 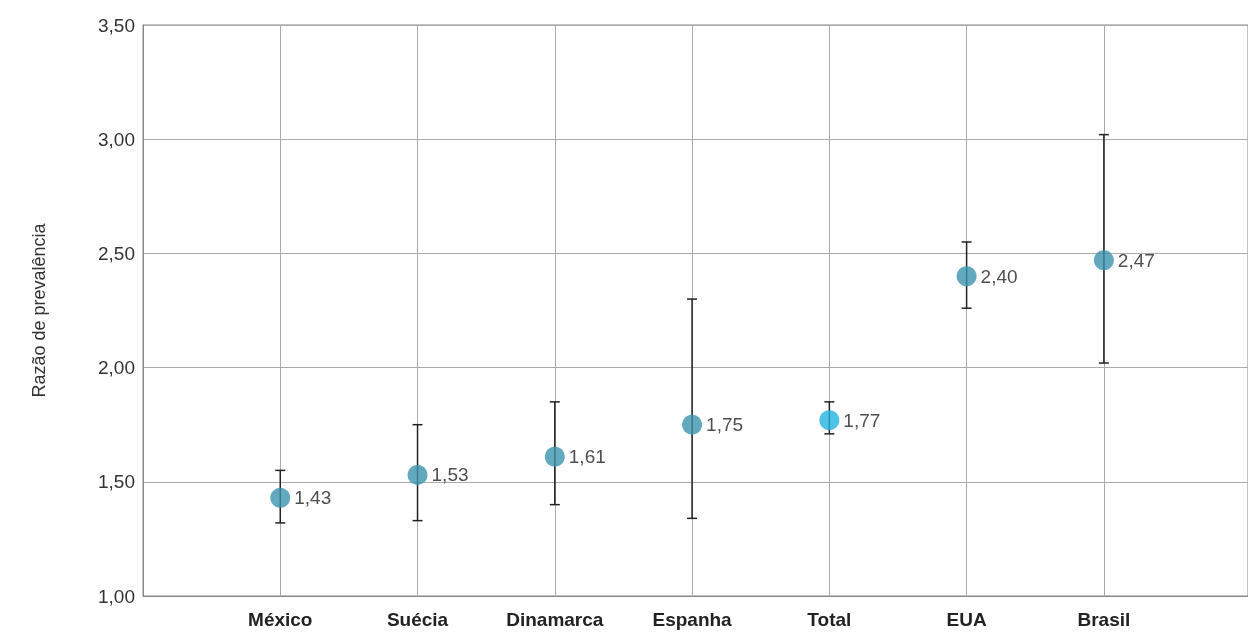 I want to click on x-tick-label: EUA, so click(x=966, y=619).